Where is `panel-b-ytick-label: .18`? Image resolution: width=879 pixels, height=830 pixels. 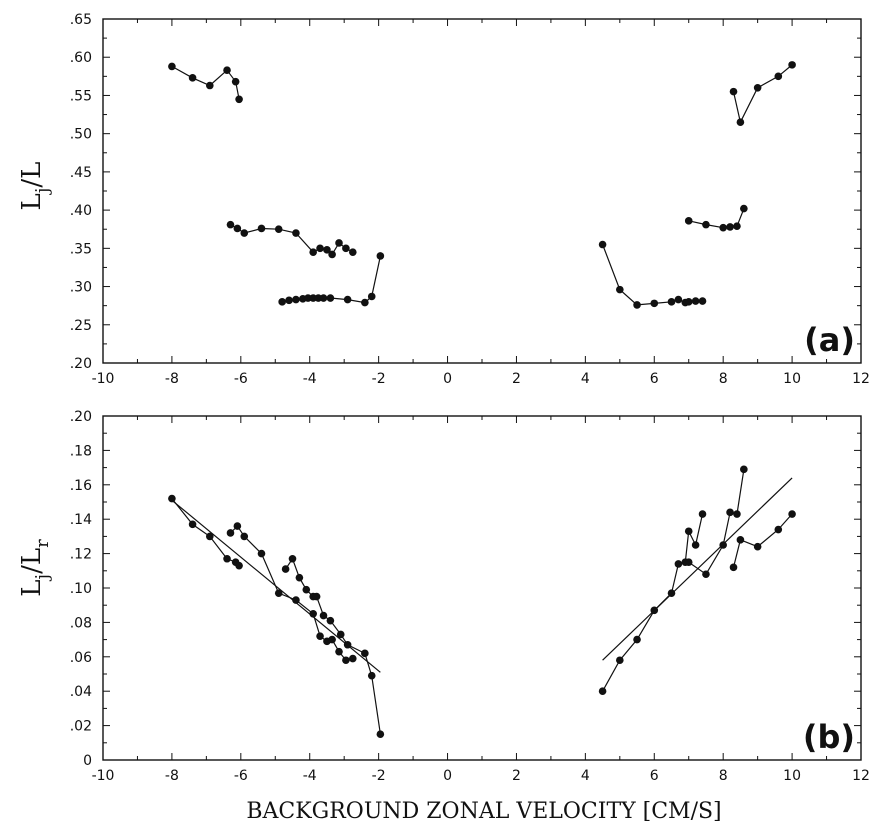 panel-b-ytick-label: .18 is located at coordinates (81, 451).